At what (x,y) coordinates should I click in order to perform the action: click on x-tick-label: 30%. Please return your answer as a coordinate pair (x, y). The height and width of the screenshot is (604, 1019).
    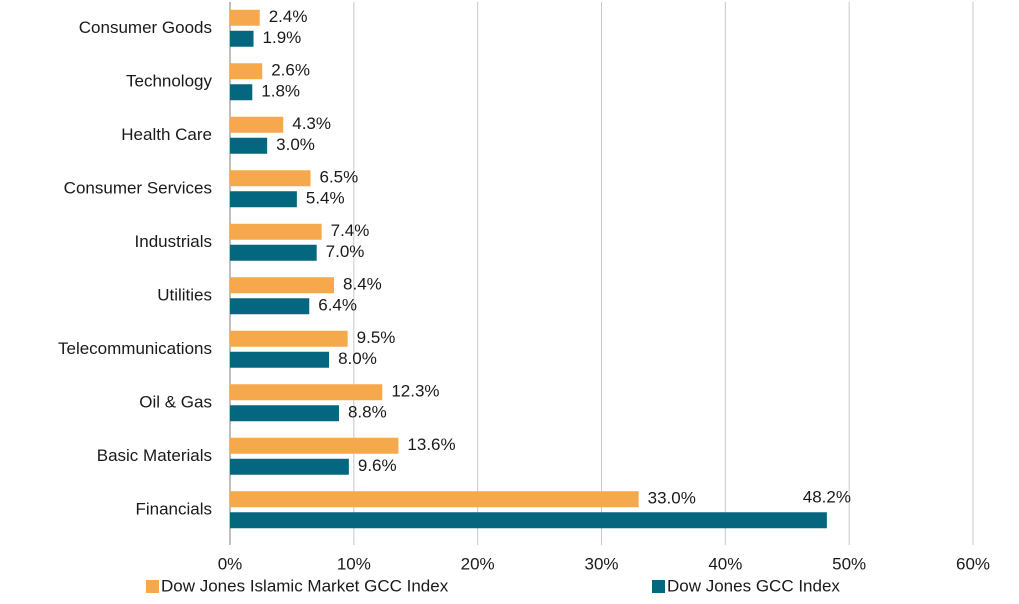
    Looking at the image, I should click on (601, 563).